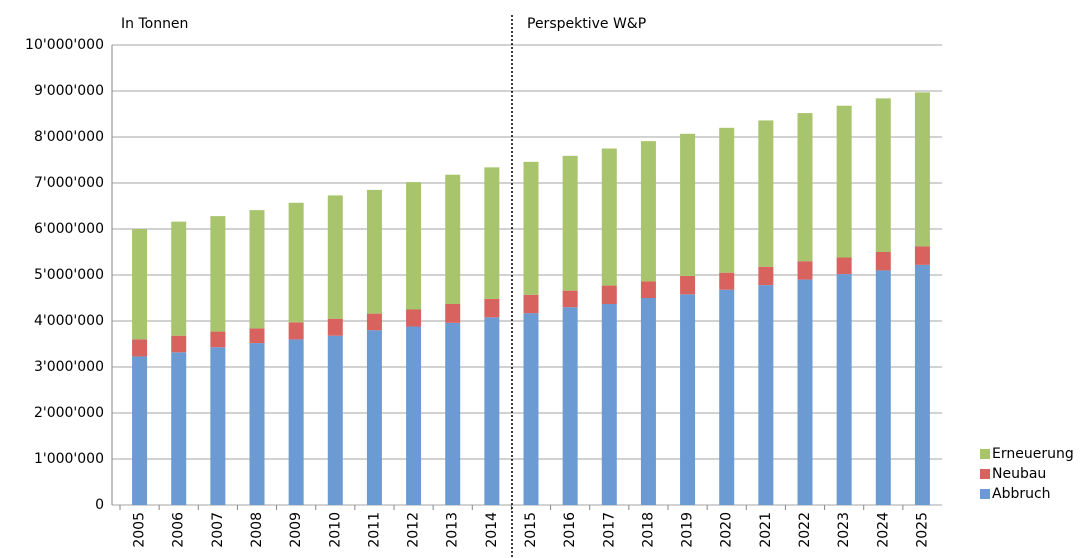 The image size is (1088, 558). What do you see at coordinates (154, 24) in the screenshot?
I see `annotation: In Tonnen` at bounding box center [154, 24].